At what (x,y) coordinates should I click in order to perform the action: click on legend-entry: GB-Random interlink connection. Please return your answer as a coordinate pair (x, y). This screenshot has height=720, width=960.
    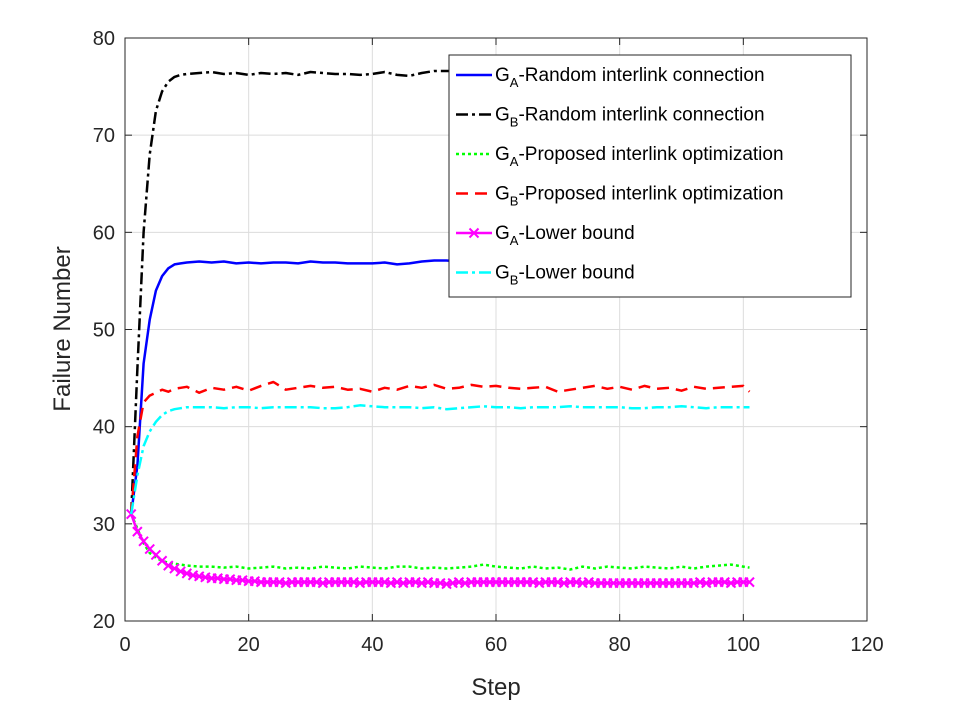
    Looking at the image, I should click on (610, 117).